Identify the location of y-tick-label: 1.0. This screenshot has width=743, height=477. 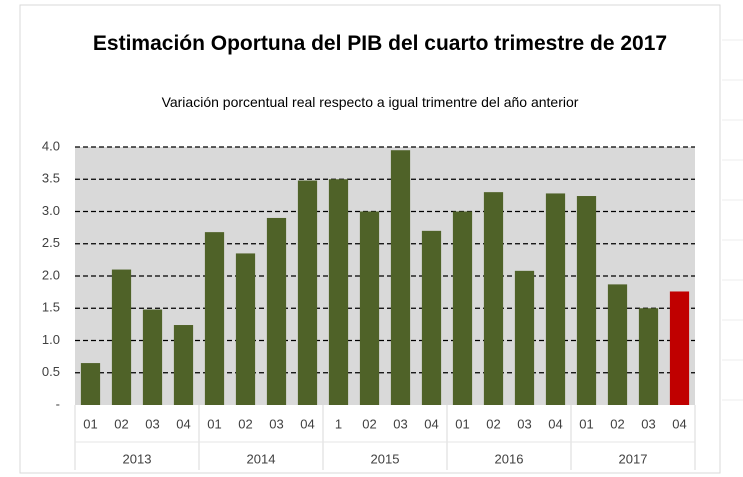
(51, 339).